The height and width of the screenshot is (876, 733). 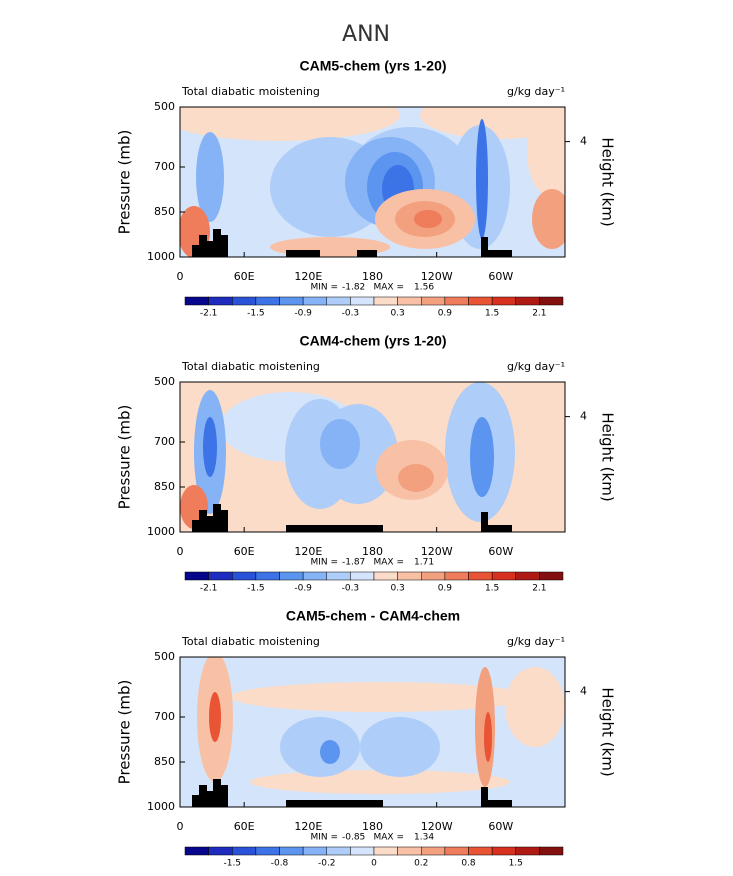 I want to click on colorbar-label: -2.1, so click(x=209, y=314).